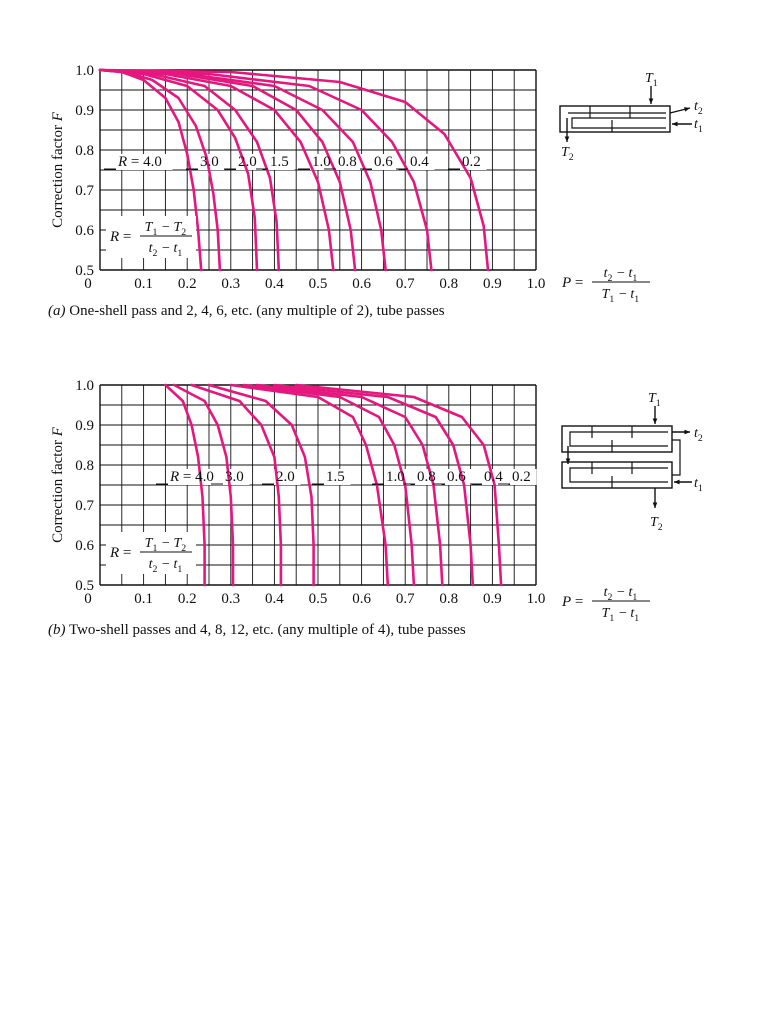  Describe the element at coordinates (680, 110) in the screenshot. I see `t2-outlet-arrow` at that location.